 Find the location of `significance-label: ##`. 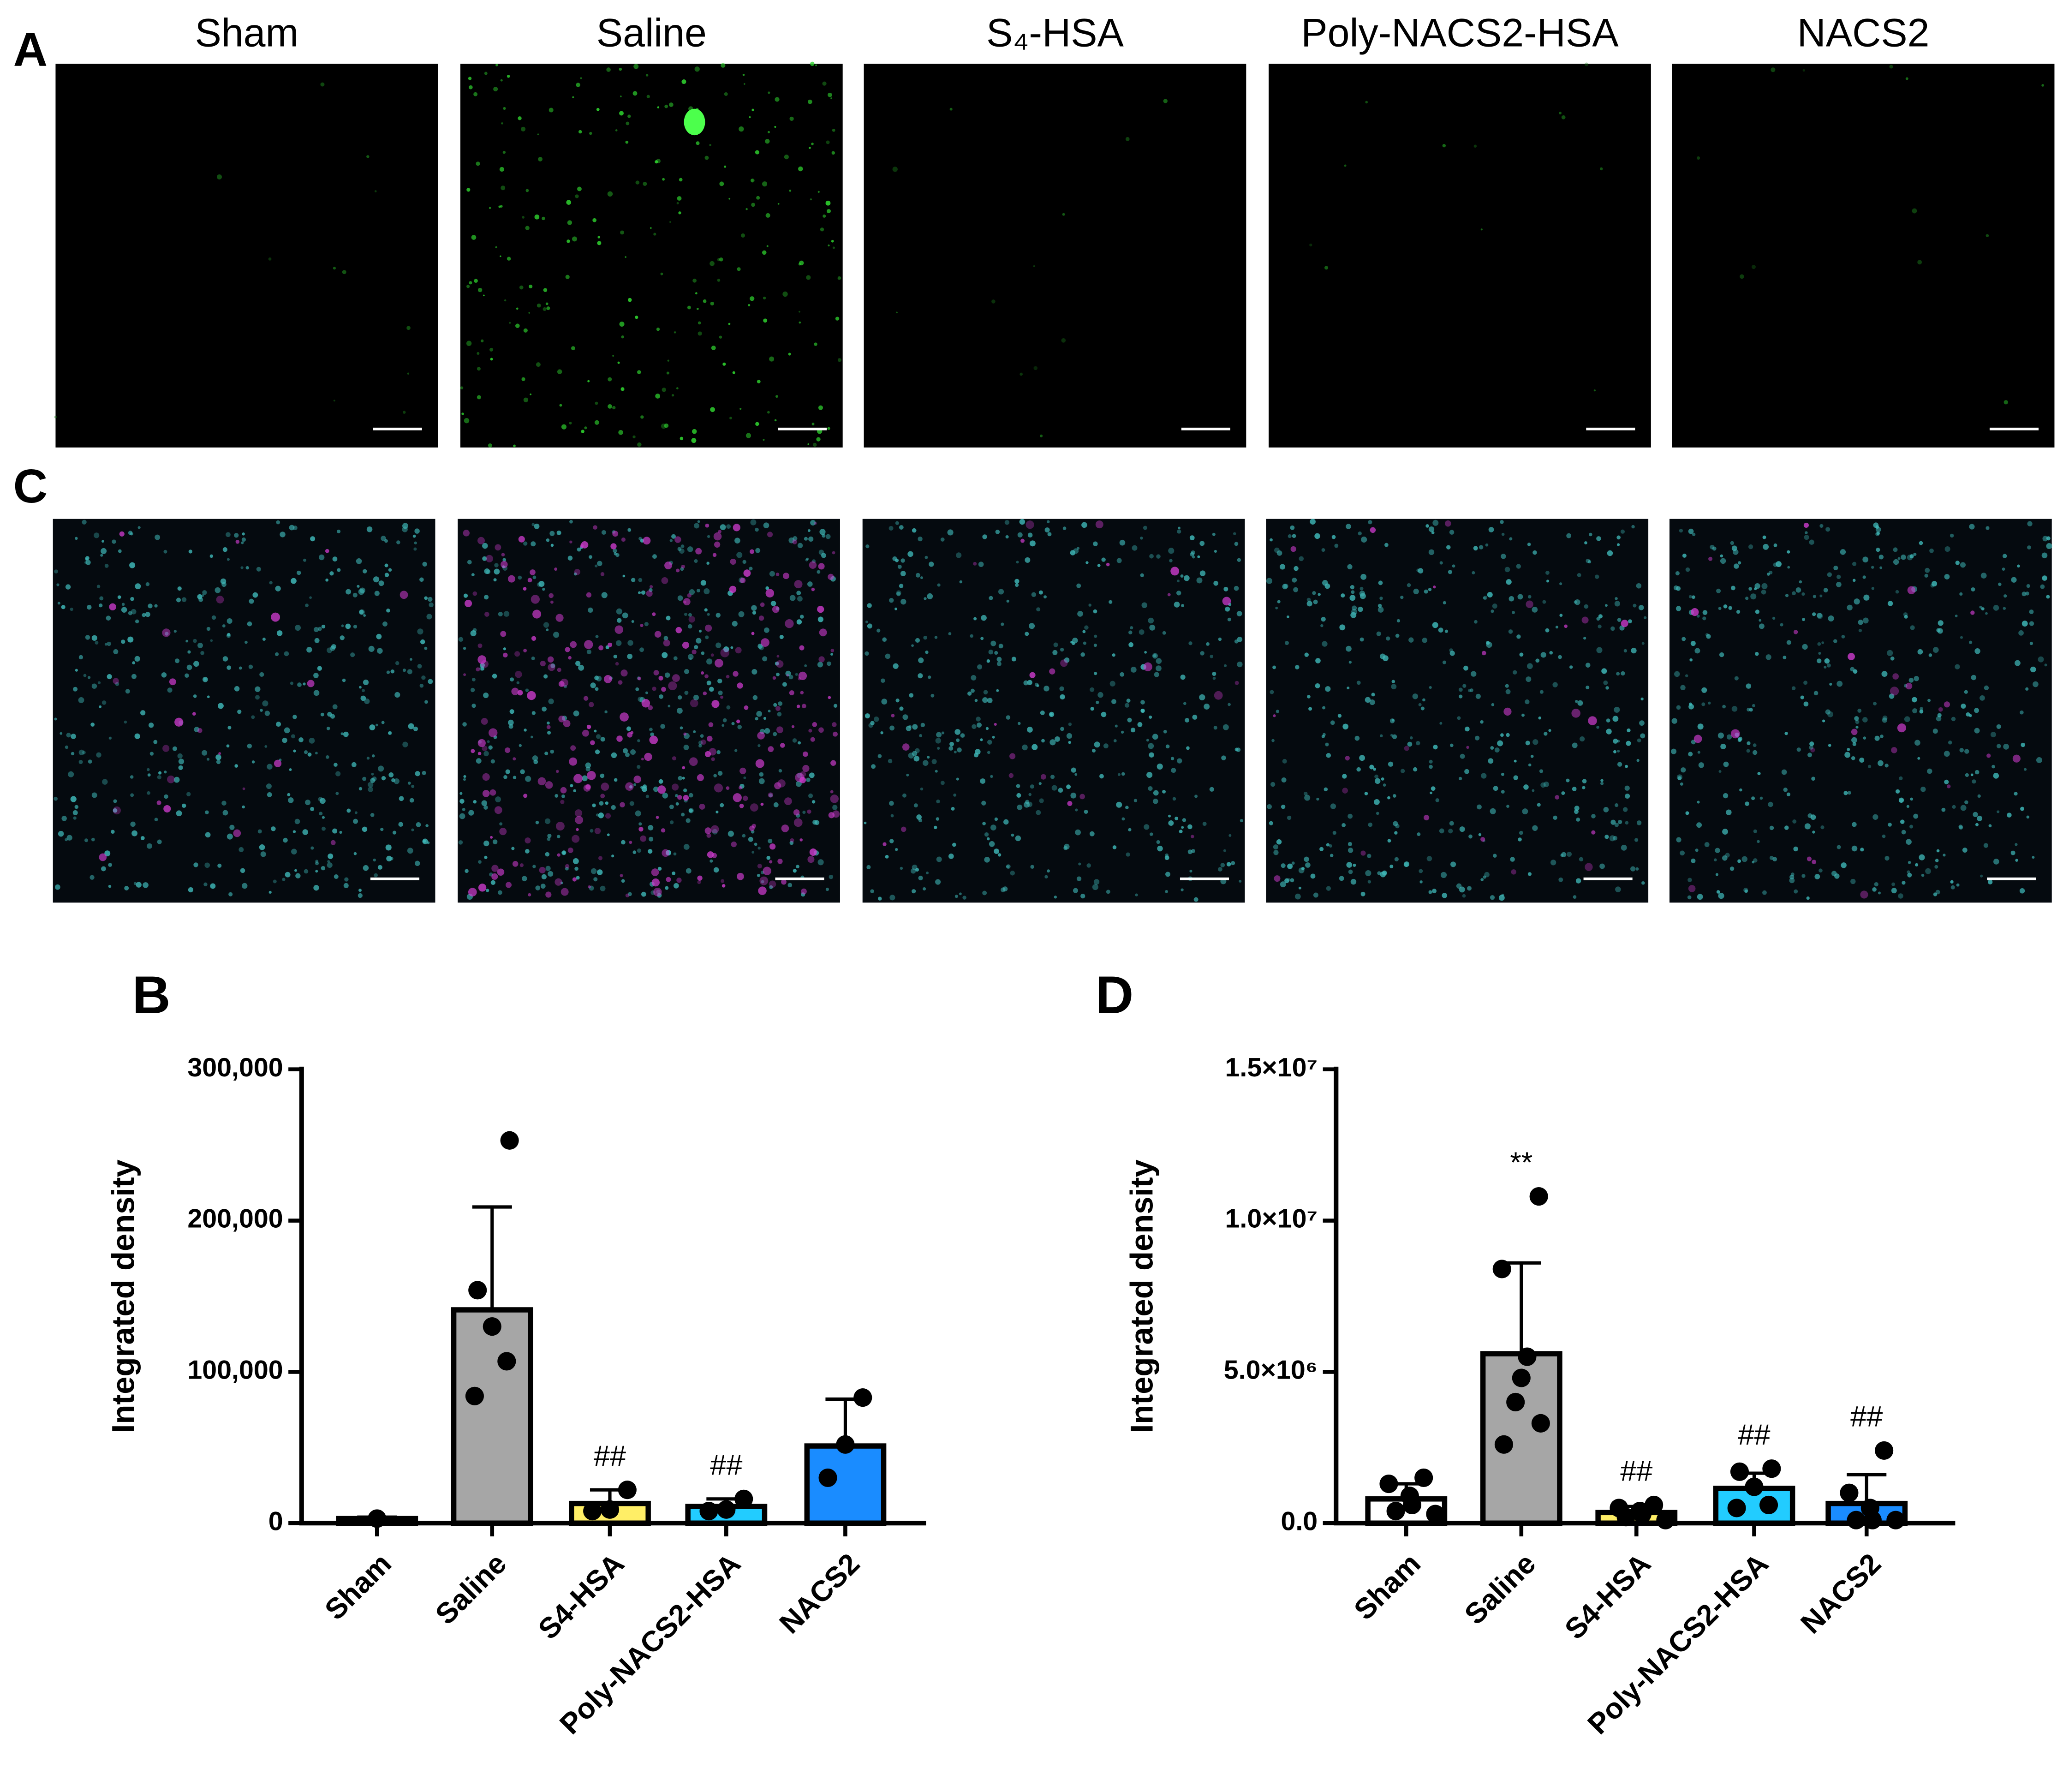

significance-label: ## is located at coordinates (1866, 1417).